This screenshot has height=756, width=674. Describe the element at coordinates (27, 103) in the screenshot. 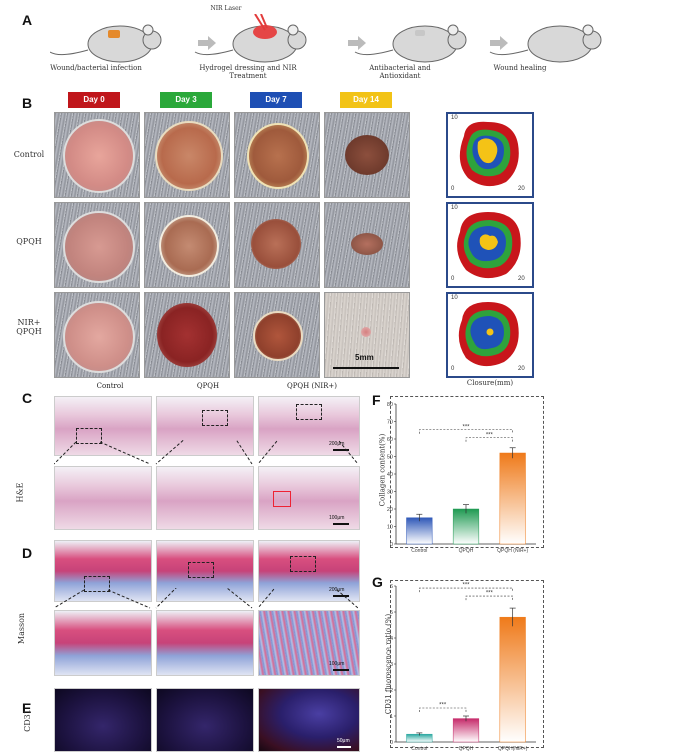

I see `panel-label-b: B` at that location.